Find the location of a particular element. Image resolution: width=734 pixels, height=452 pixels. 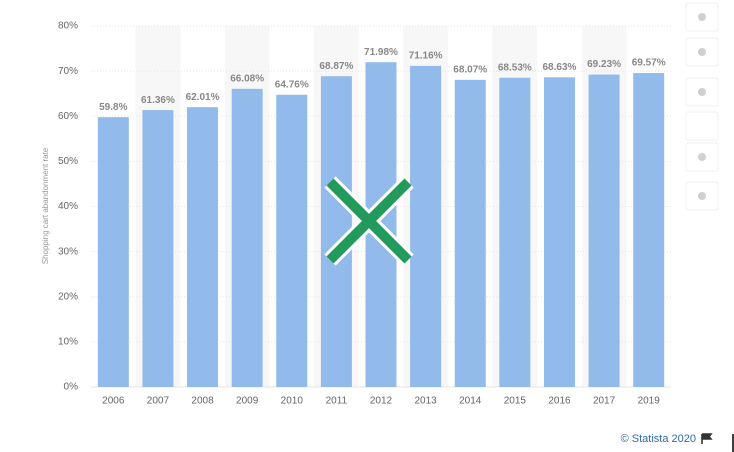

x-tick-label: 2011 is located at coordinates (337, 401).